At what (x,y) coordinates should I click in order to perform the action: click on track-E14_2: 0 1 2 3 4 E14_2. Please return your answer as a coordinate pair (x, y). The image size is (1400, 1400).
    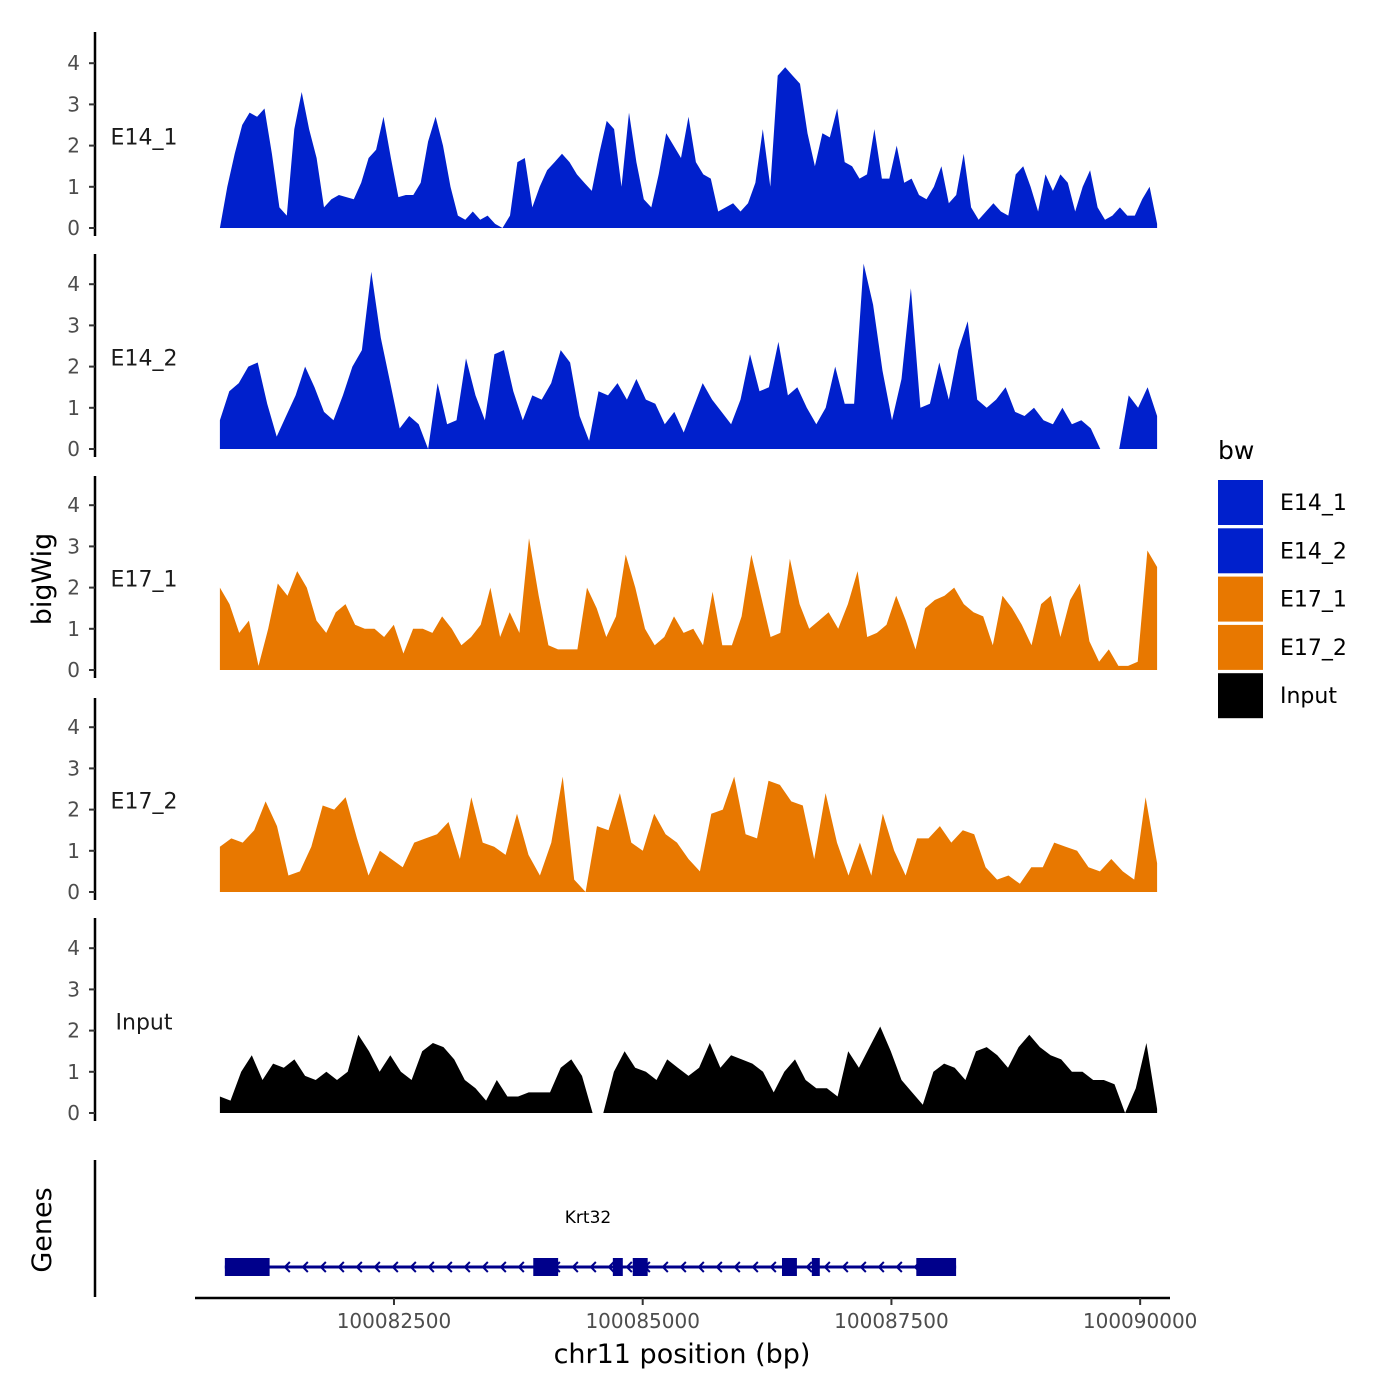
    Looking at the image, I should click on (612, 357).